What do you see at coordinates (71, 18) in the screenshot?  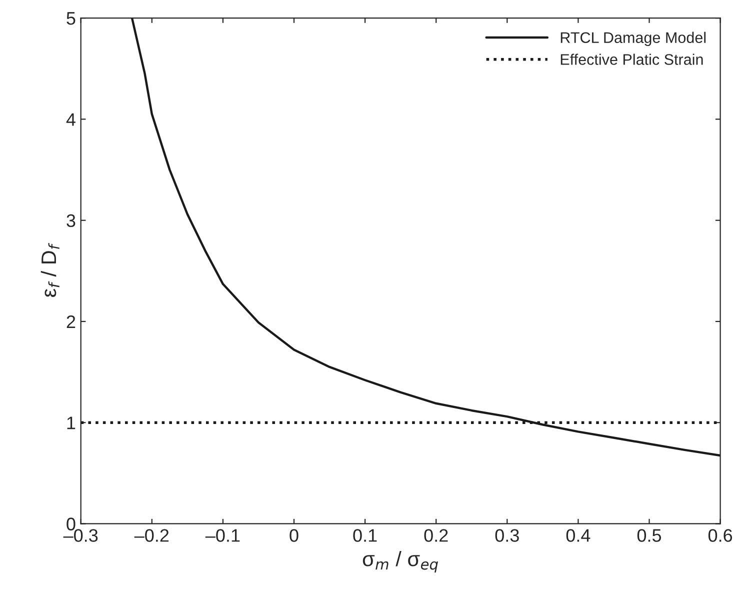 I see `y-tick-label: 5` at bounding box center [71, 18].